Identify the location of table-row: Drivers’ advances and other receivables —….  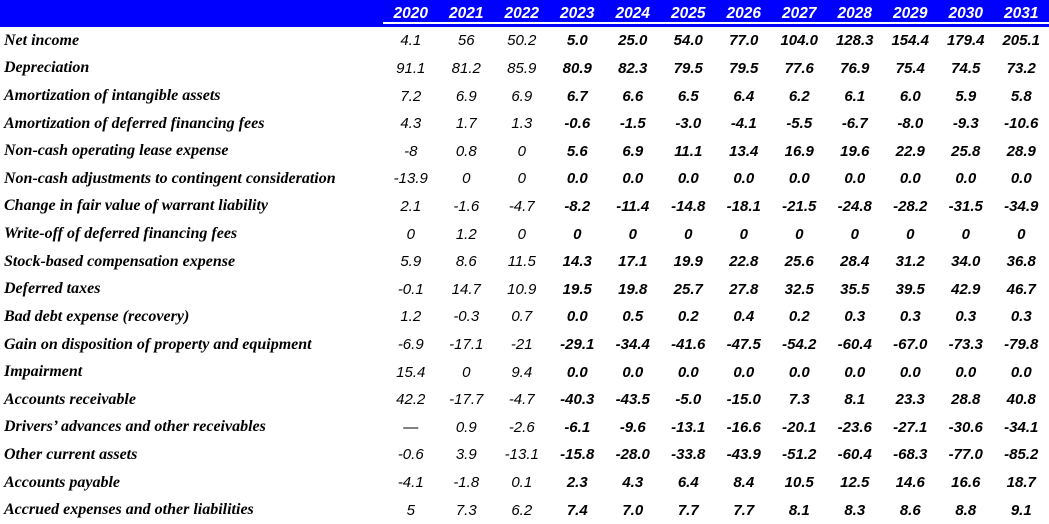
(524, 428).